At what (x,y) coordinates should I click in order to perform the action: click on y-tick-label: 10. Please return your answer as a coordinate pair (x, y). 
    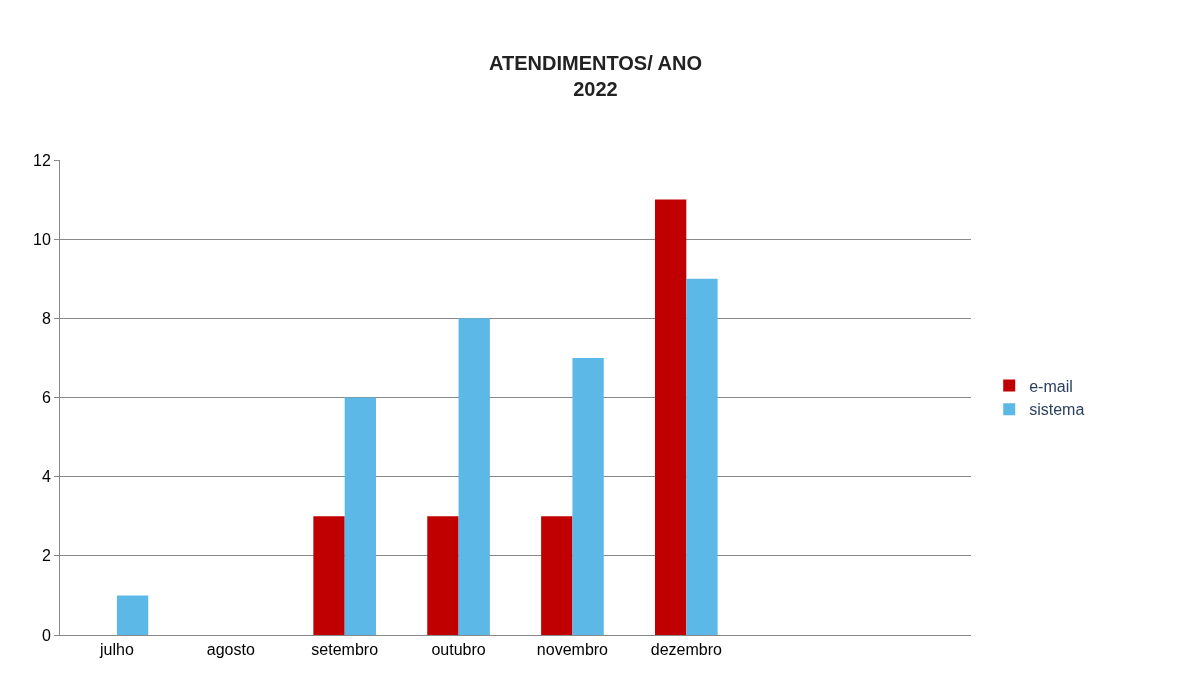
    Looking at the image, I should click on (42, 239).